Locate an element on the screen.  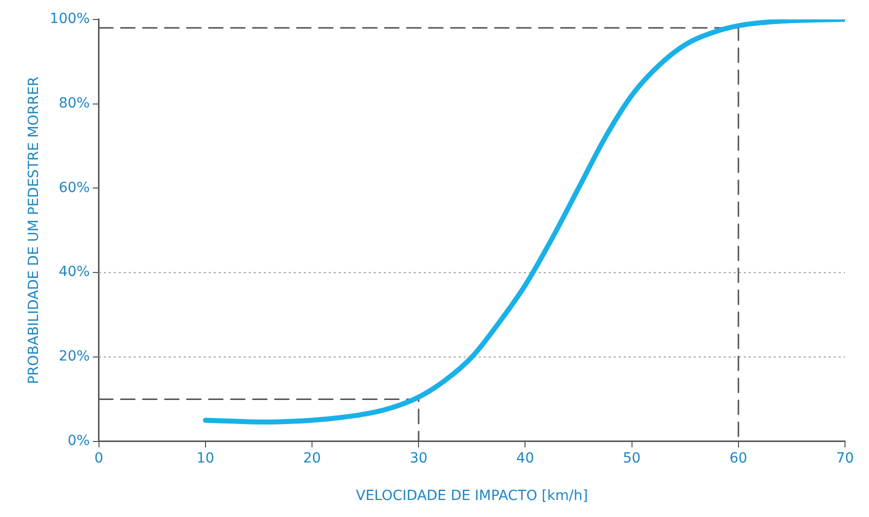
y-tick-label: 20% is located at coordinates (74, 356).